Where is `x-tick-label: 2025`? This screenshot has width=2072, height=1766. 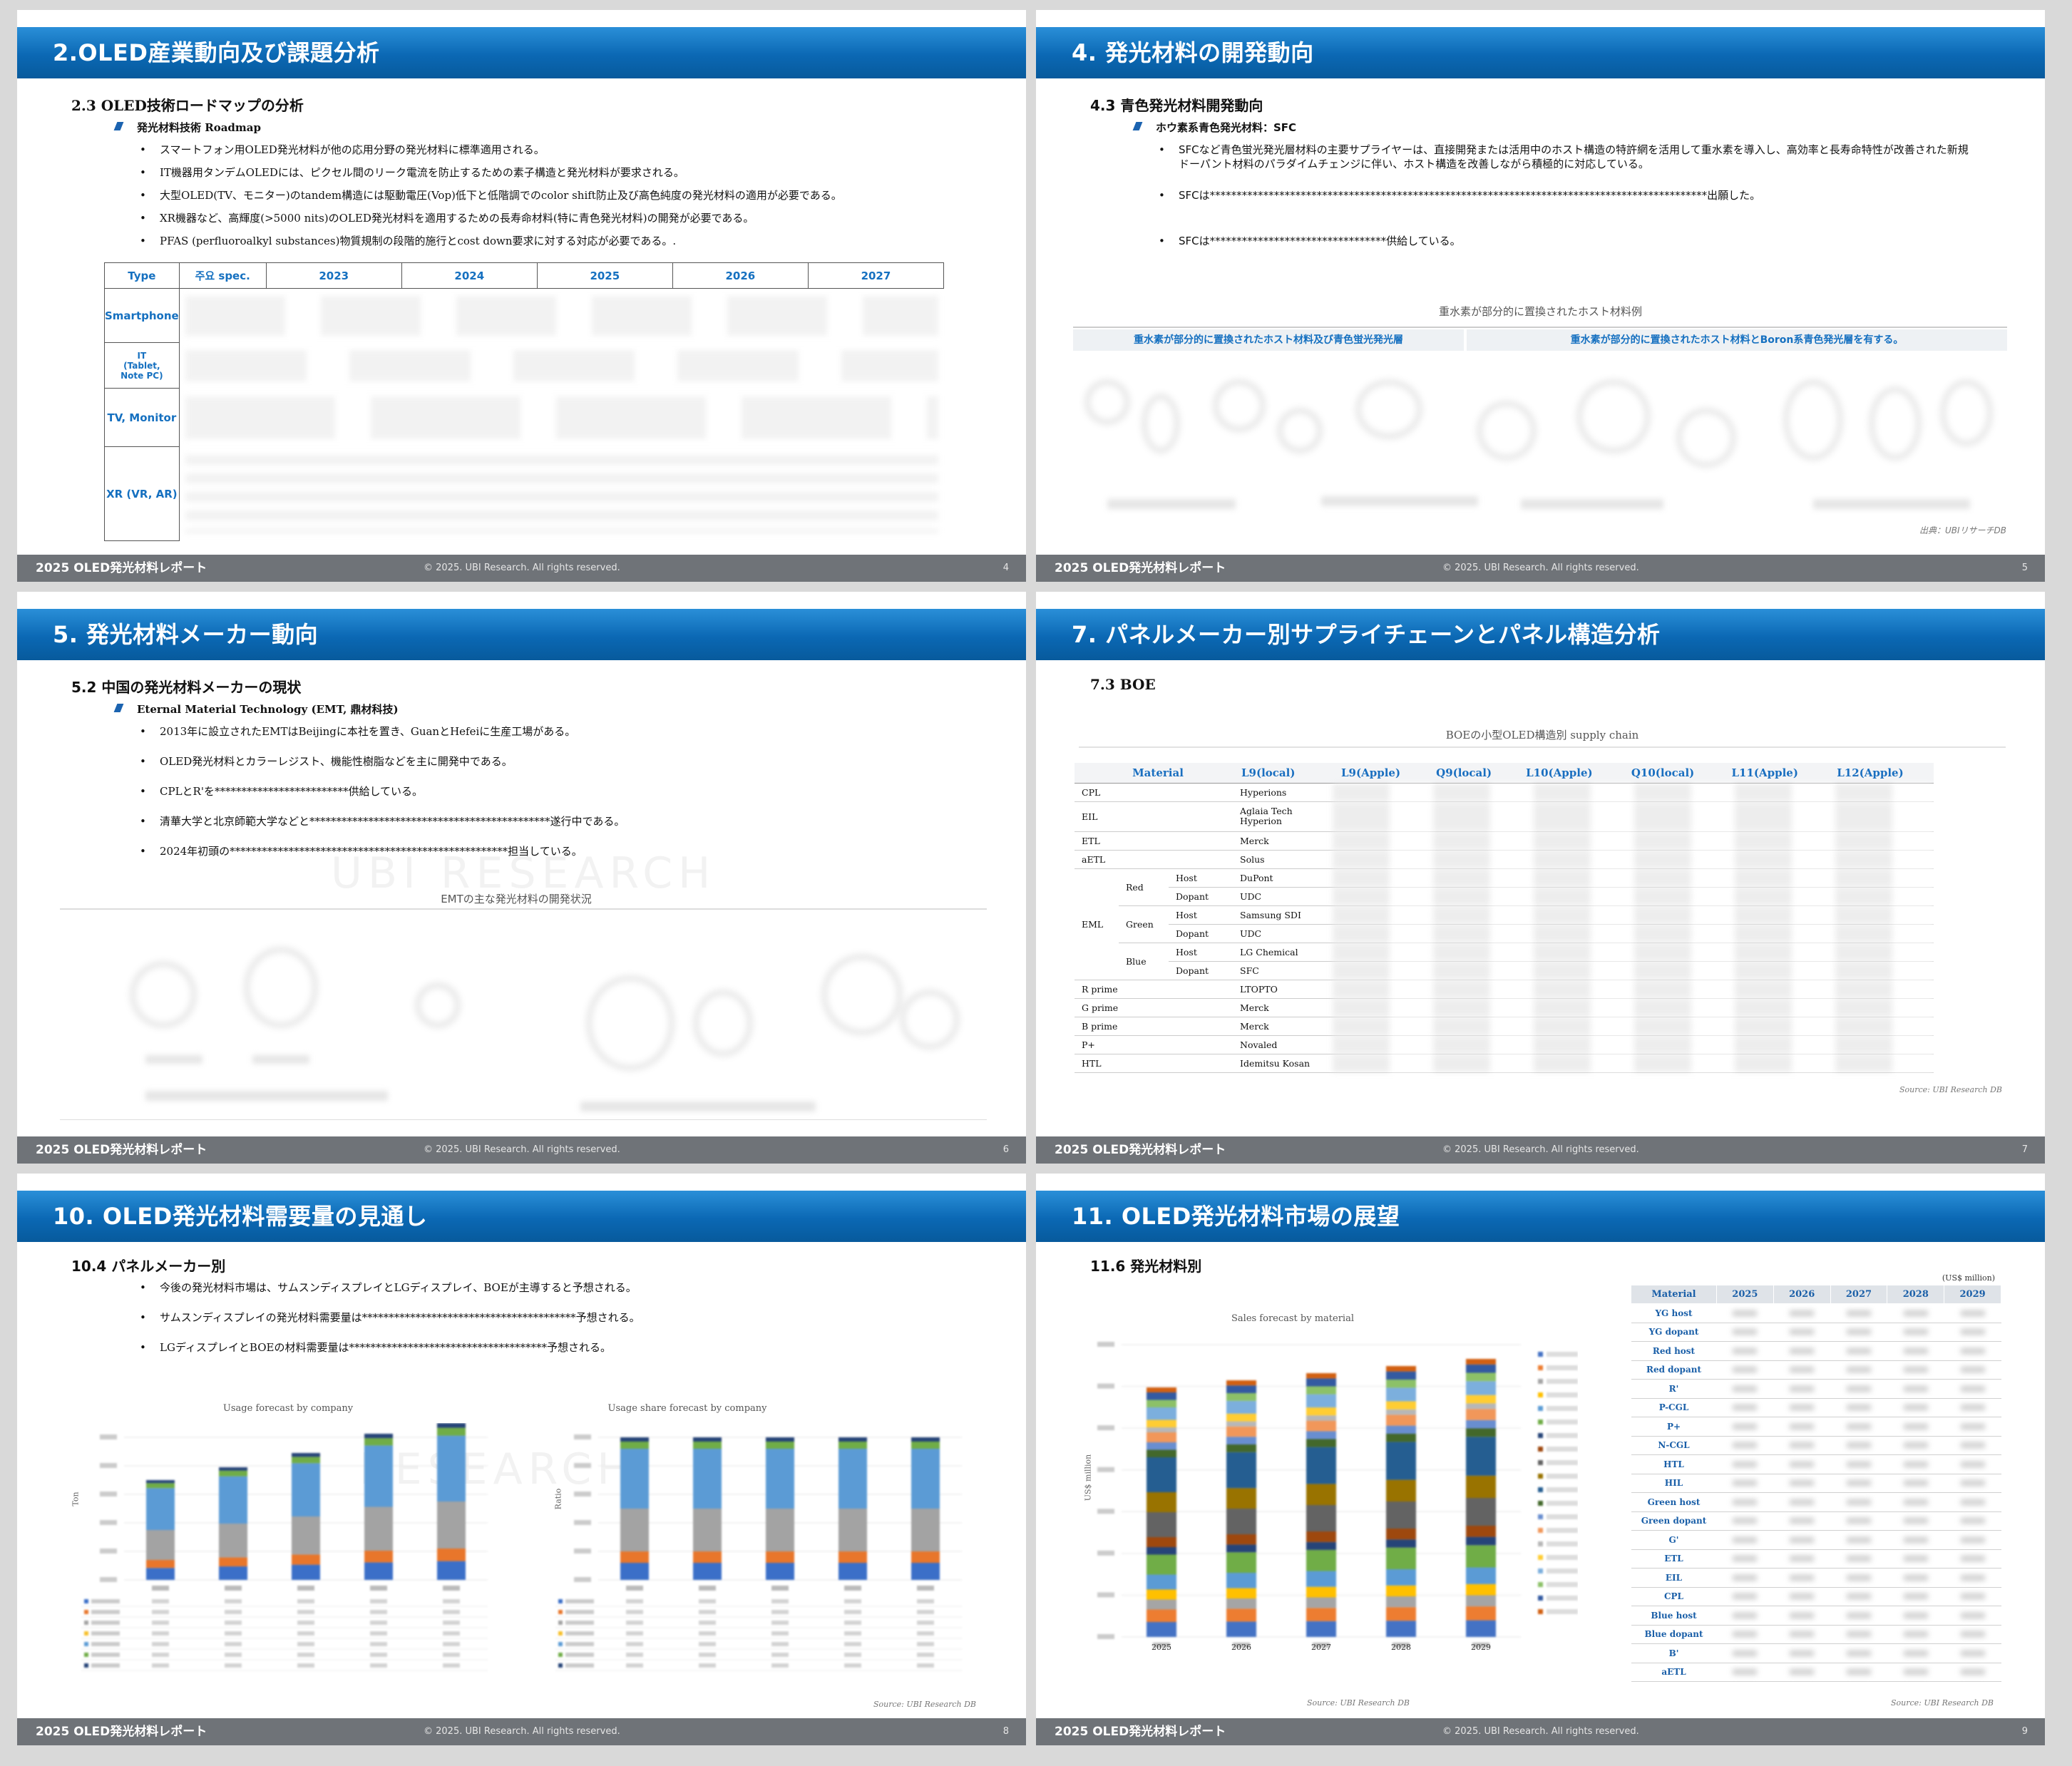
x-tick-label: 2025 is located at coordinates (1161, 1647).